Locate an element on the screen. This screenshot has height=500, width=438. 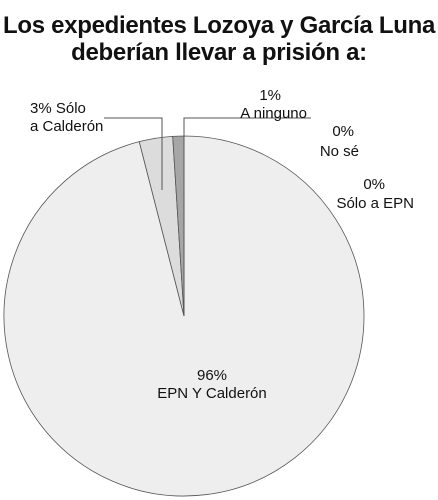
chart-title-line-2: deberían llevar a prisión a: is located at coordinates (219, 52).